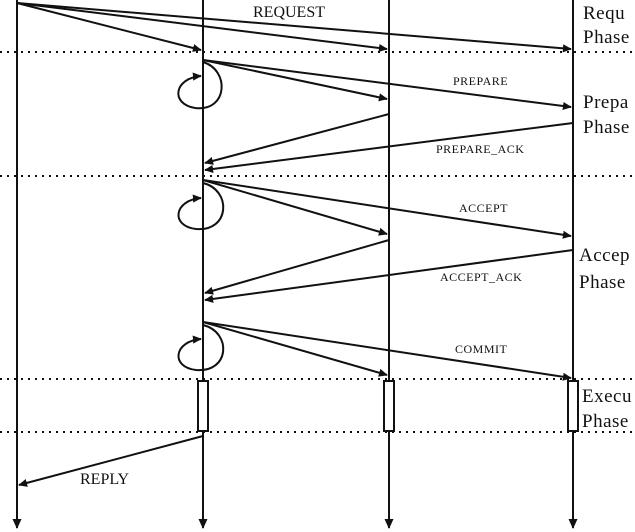 This screenshot has height=532, width=635. Describe the element at coordinates (109, 27) in the screenshot. I see `request-arrow-primary` at that location.